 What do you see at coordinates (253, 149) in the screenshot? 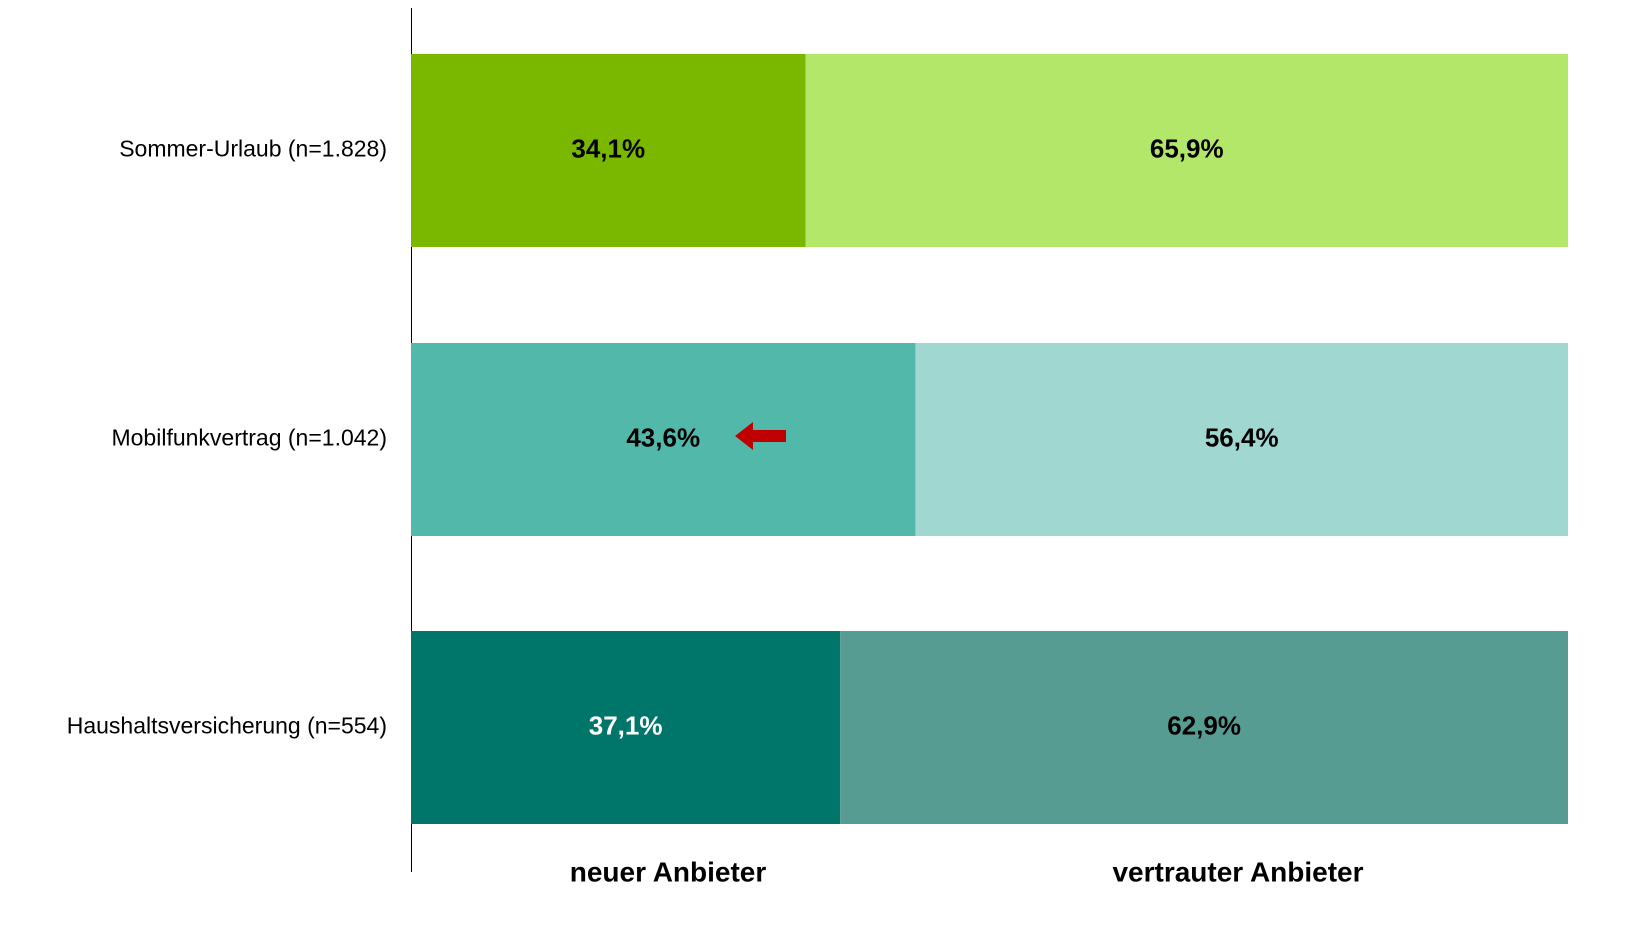
I see `category-label: Sommer-Urlaub (n=1.828)` at bounding box center [253, 149].